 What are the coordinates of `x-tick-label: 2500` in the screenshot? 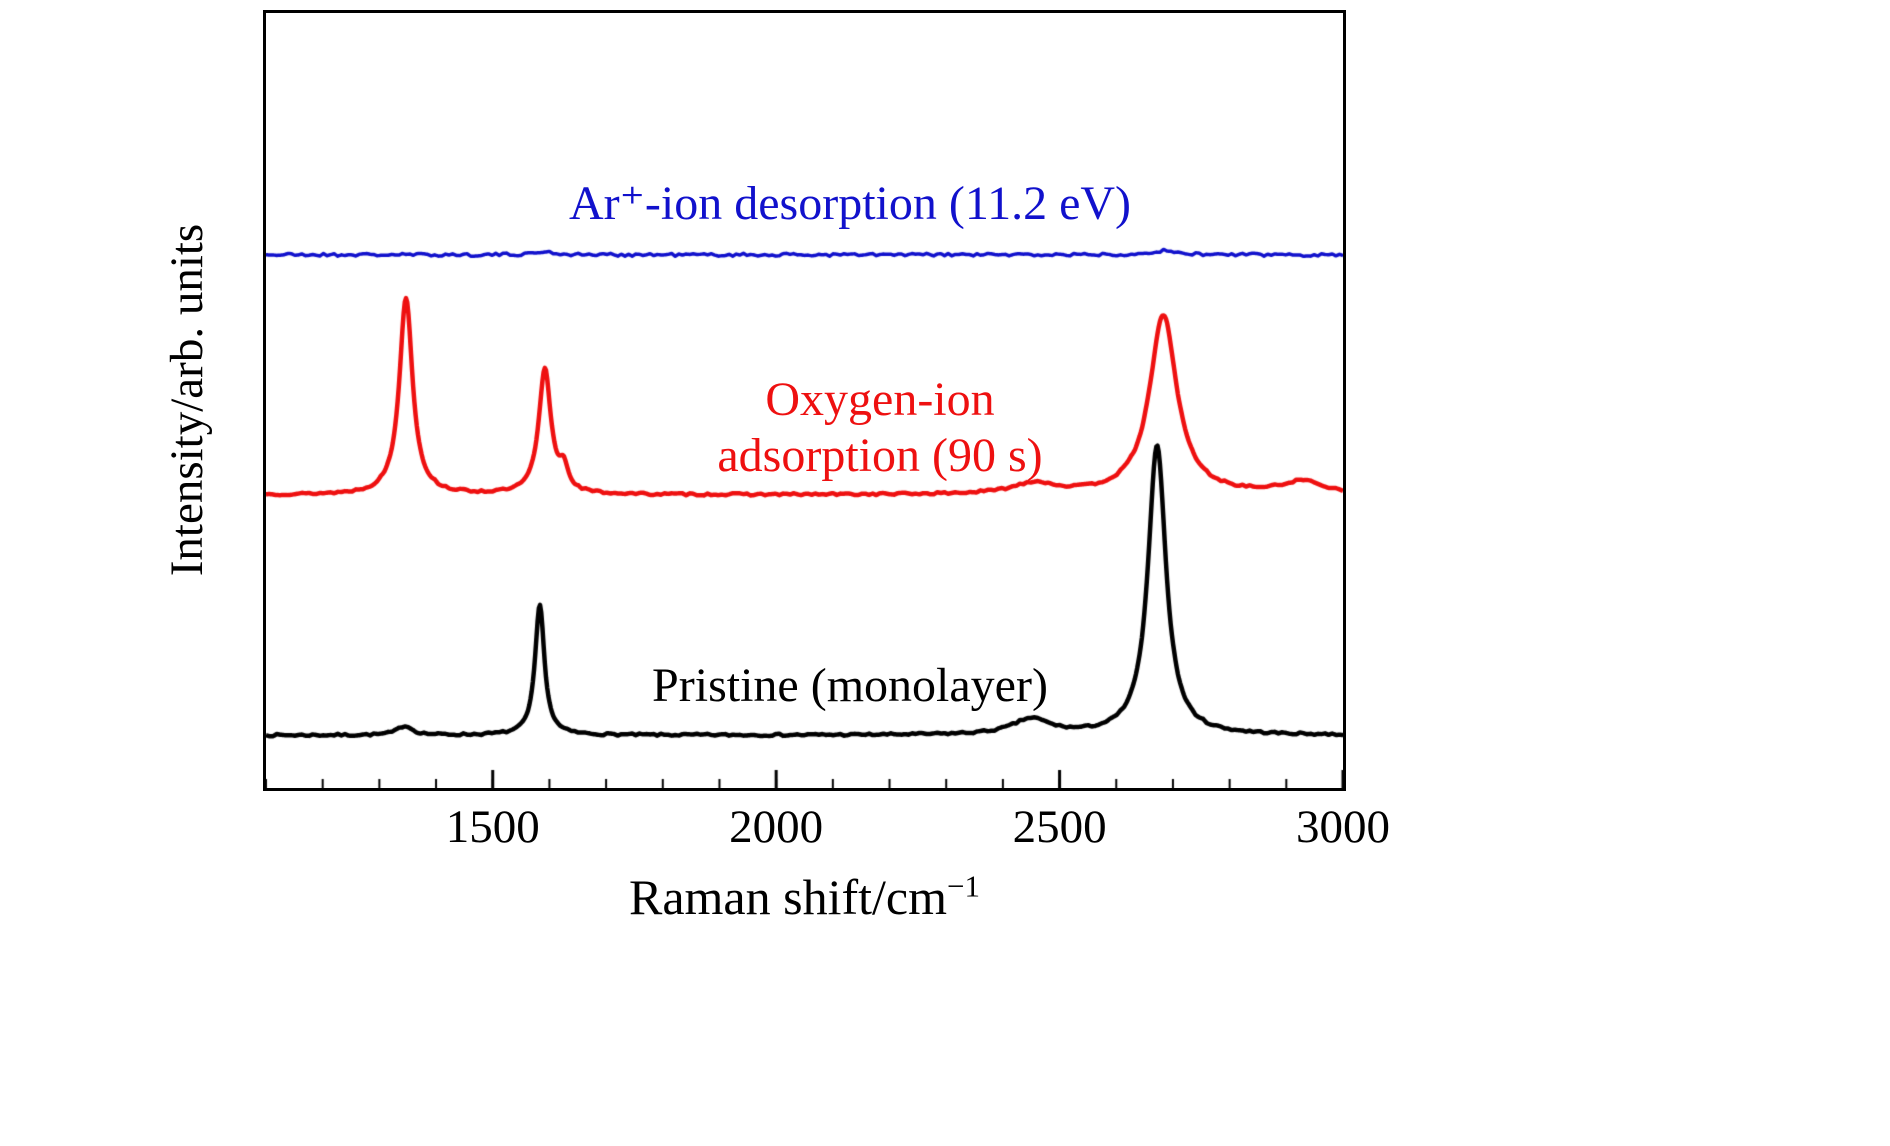 It's located at (1059, 827).